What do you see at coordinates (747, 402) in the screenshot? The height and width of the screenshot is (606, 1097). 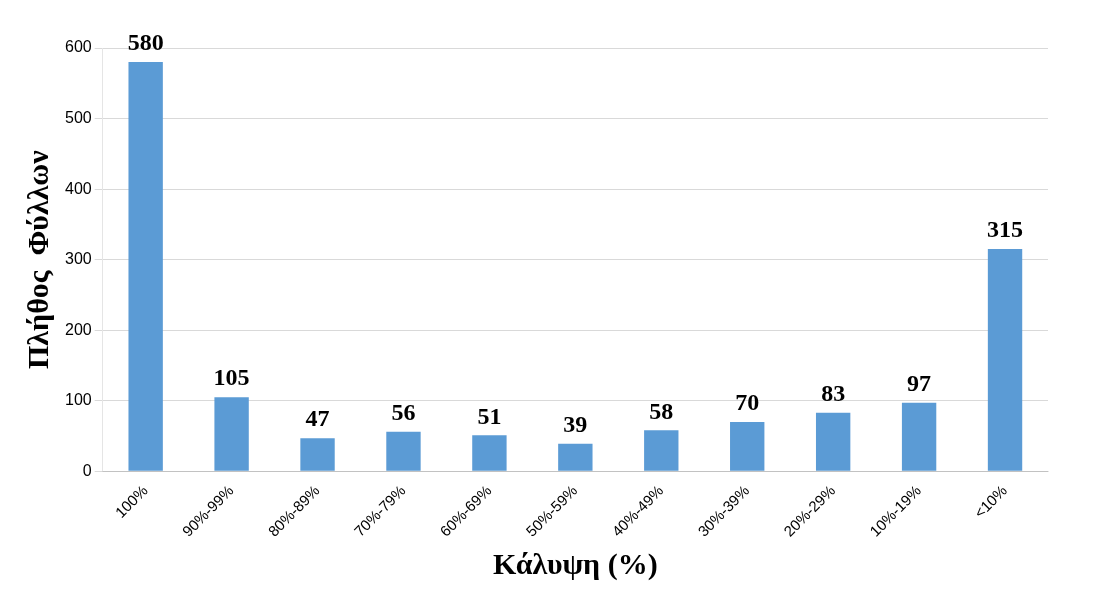 I see `data-label: 70` at bounding box center [747, 402].